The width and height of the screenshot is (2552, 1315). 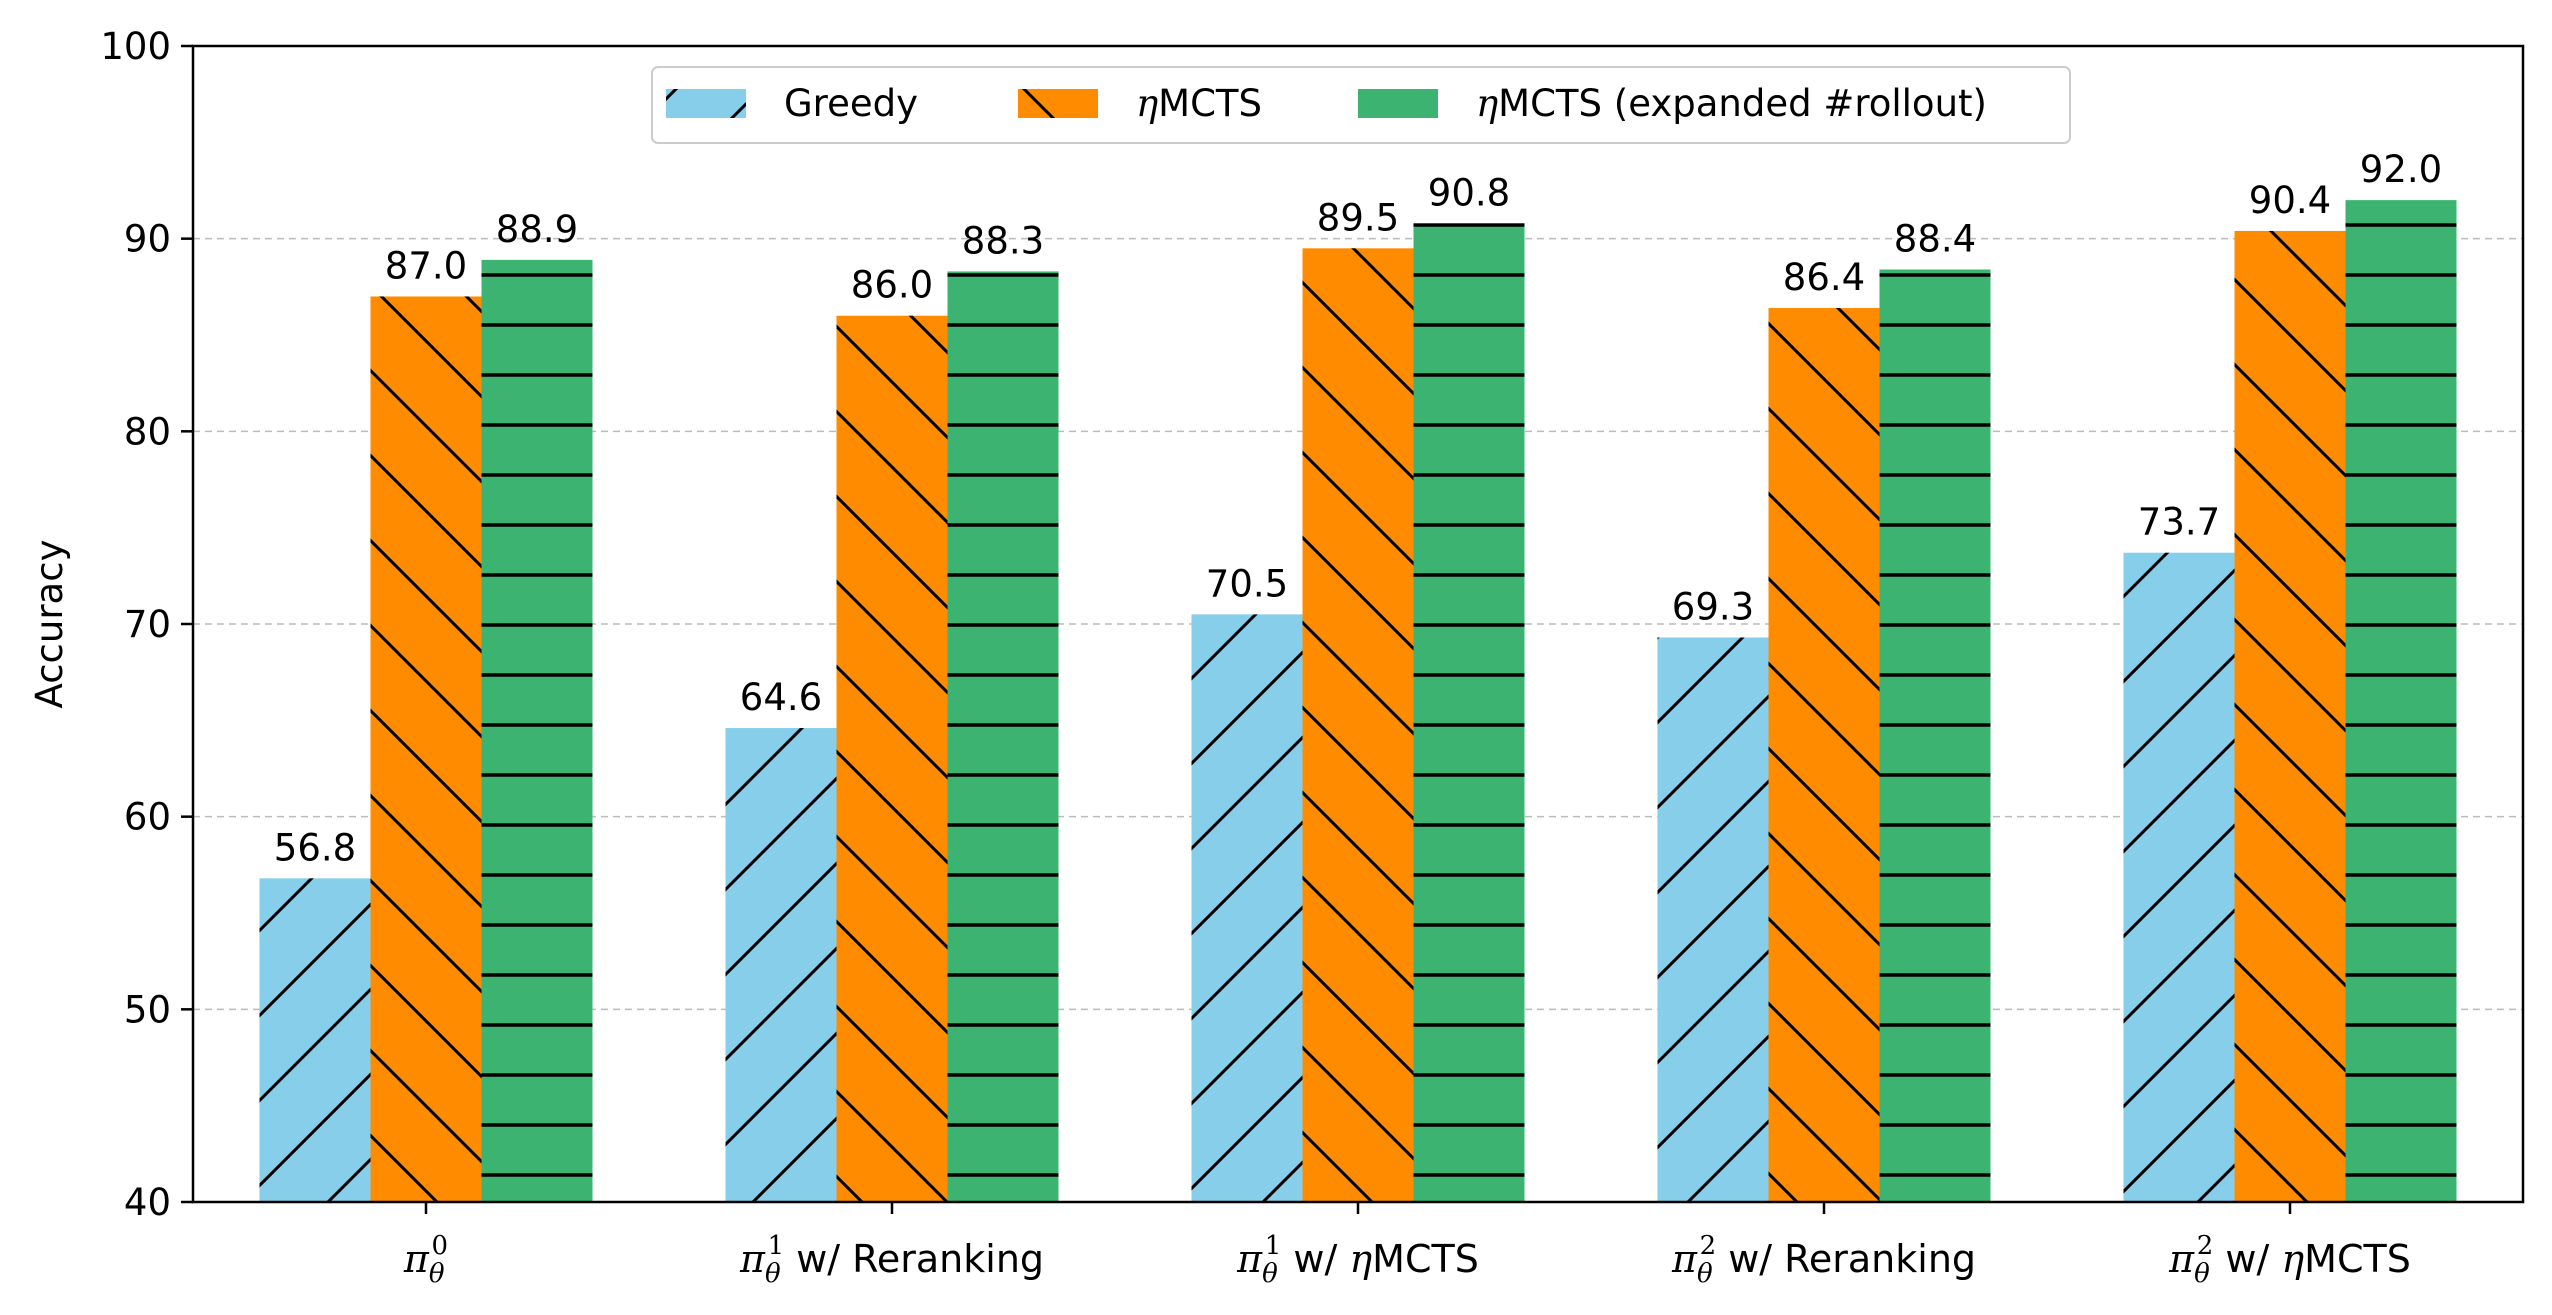 What do you see at coordinates (147, 817) in the screenshot?
I see `y-tick-label: 60` at bounding box center [147, 817].